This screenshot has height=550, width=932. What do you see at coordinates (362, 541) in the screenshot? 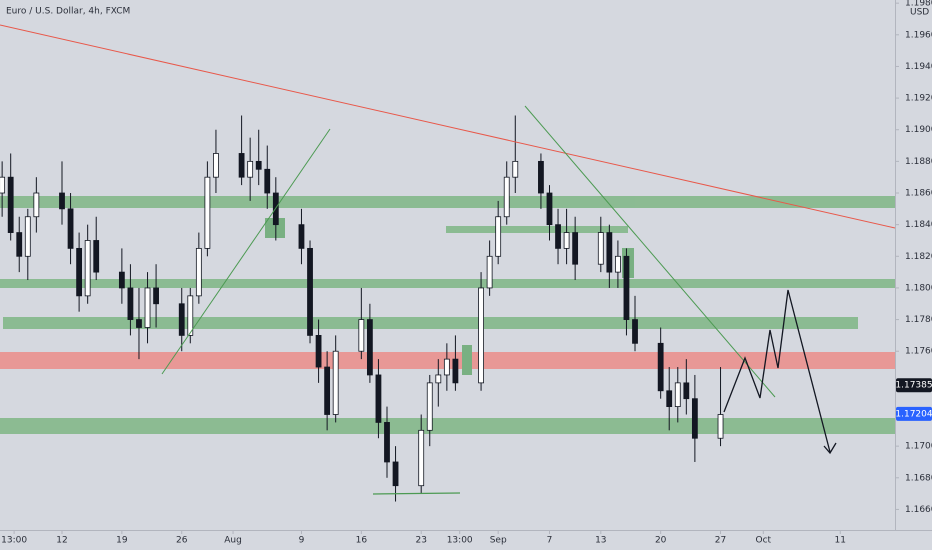
I see `x-tick-label: 16` at bounding box center [362, 541].